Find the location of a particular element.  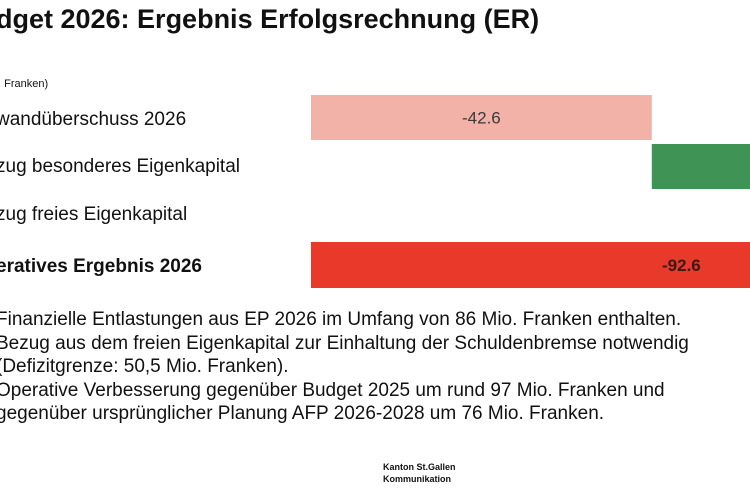

unit-label: . Franken) is located at coordinates (24, 84).